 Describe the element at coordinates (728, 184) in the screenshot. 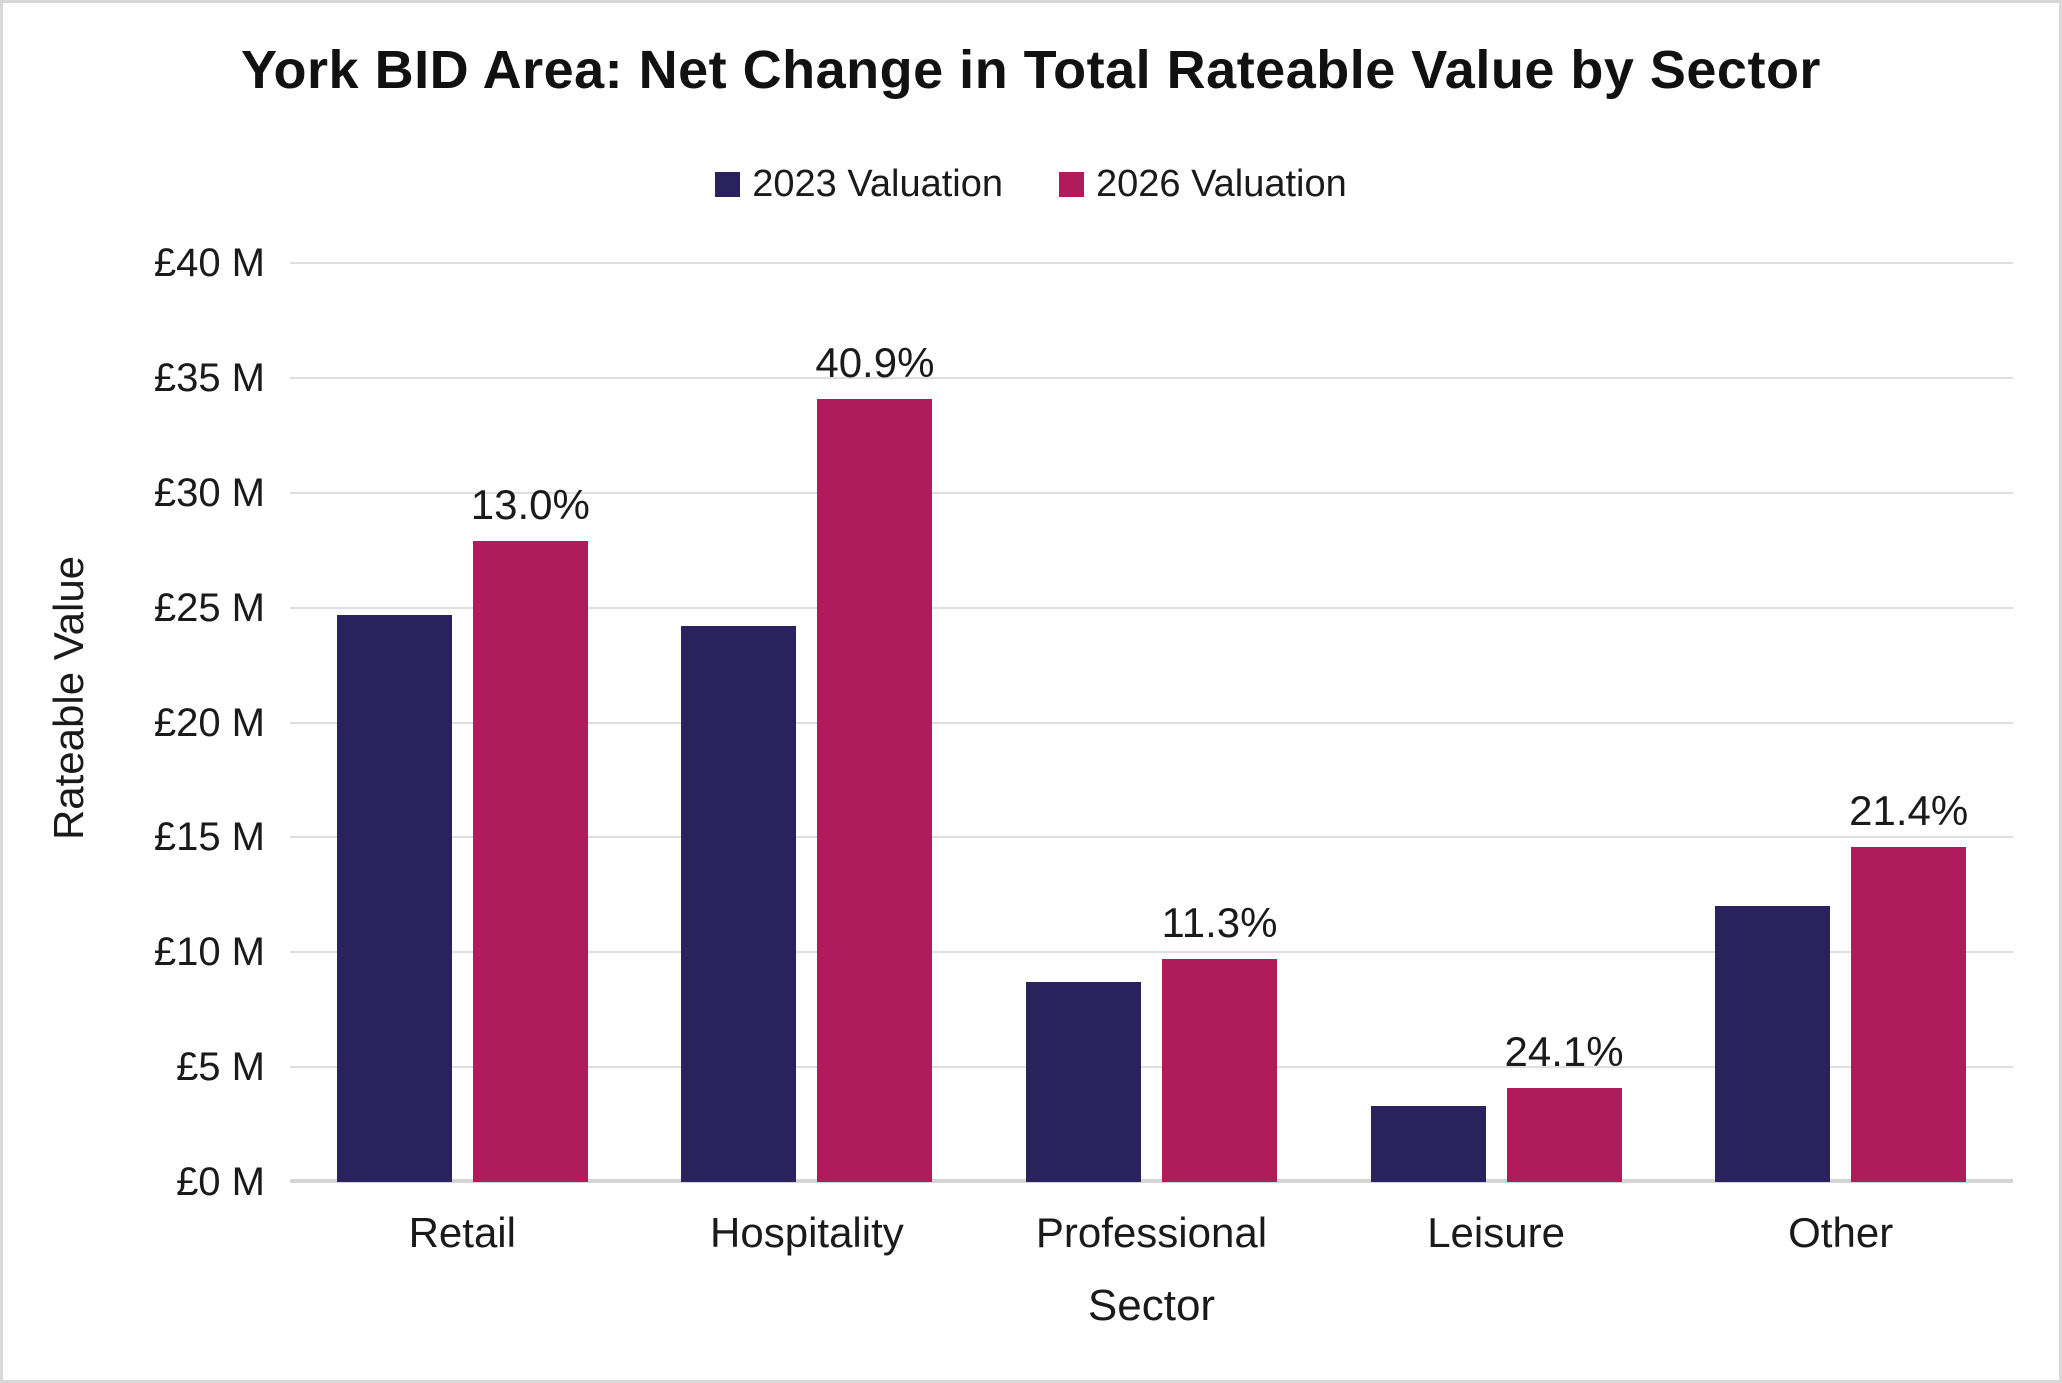

I see `legend-swatch-2023-icon` at that location.